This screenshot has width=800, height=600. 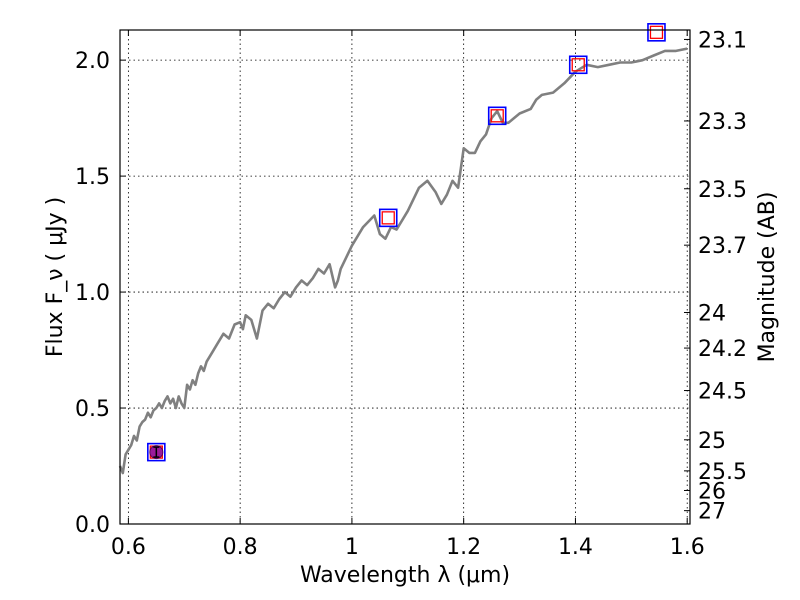 I want to click on y2-tick-label: 23.3, so click(x=722, y=122).